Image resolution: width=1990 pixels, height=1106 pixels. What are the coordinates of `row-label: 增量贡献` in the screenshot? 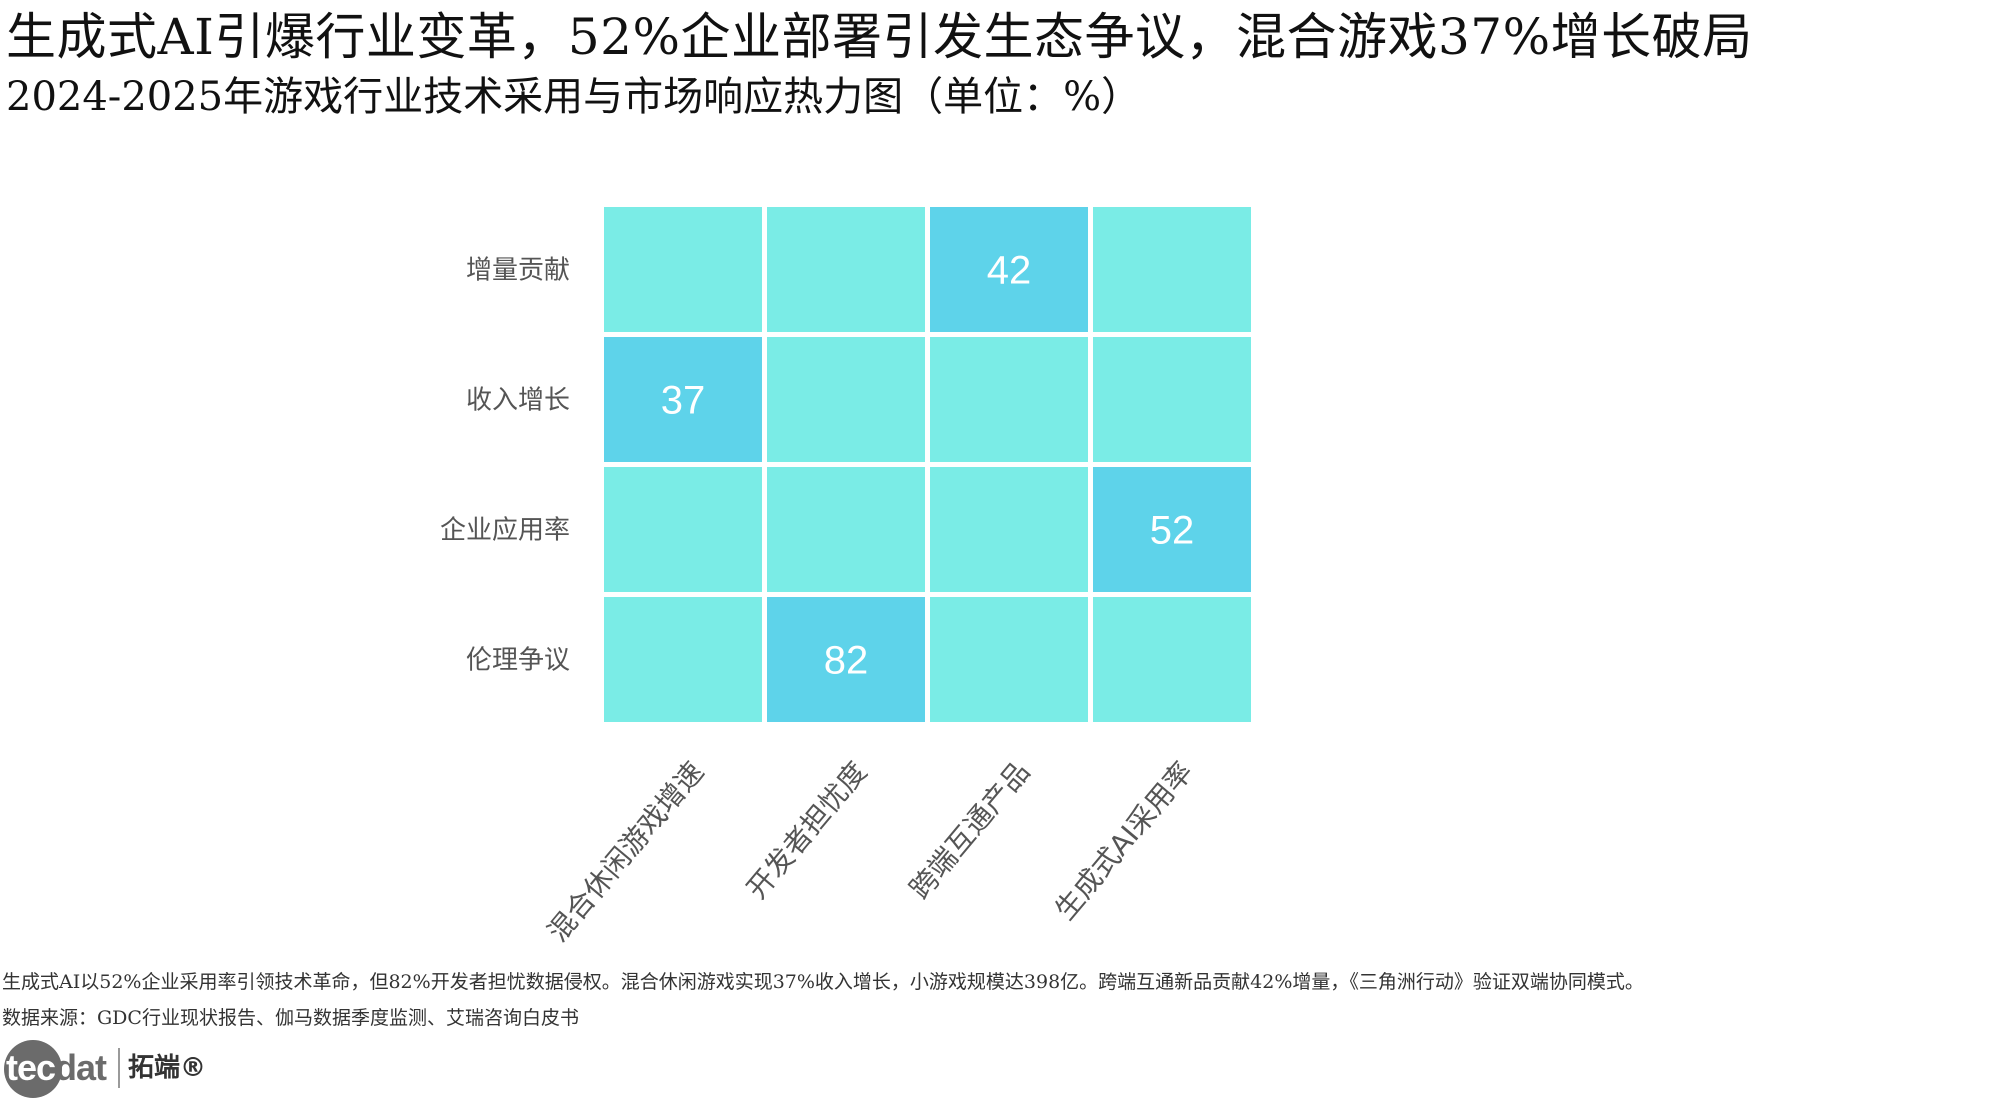 It's located at (518, 271).